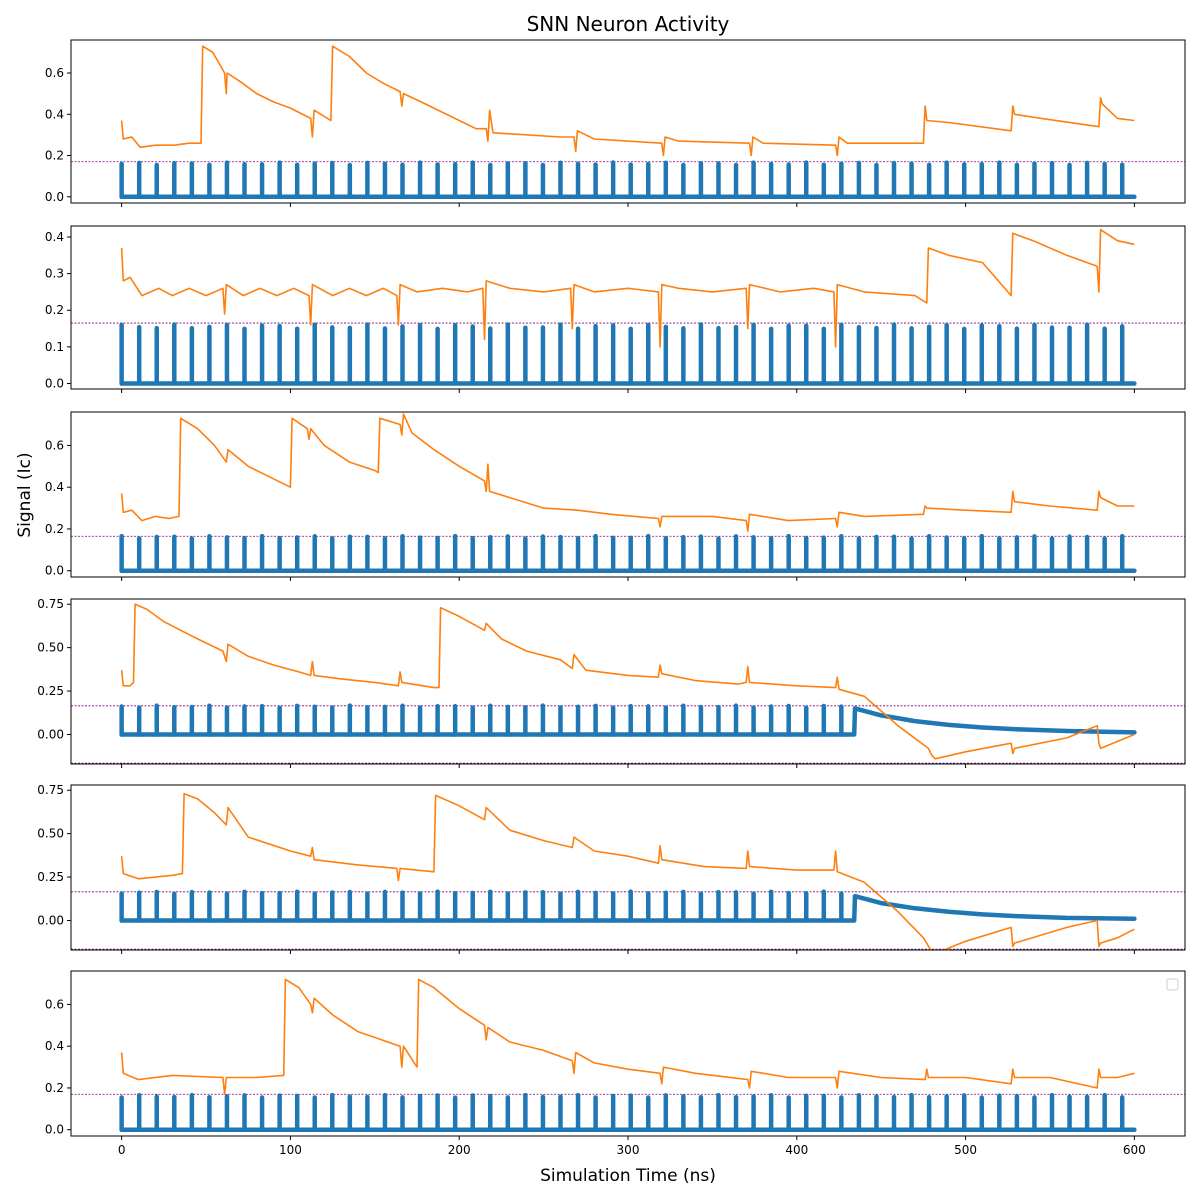 The width and height of the screenshot is (1200, 1200). I want to click on subplot-4: 0.00 0.25 0.50 0.75, so click(611, 682).